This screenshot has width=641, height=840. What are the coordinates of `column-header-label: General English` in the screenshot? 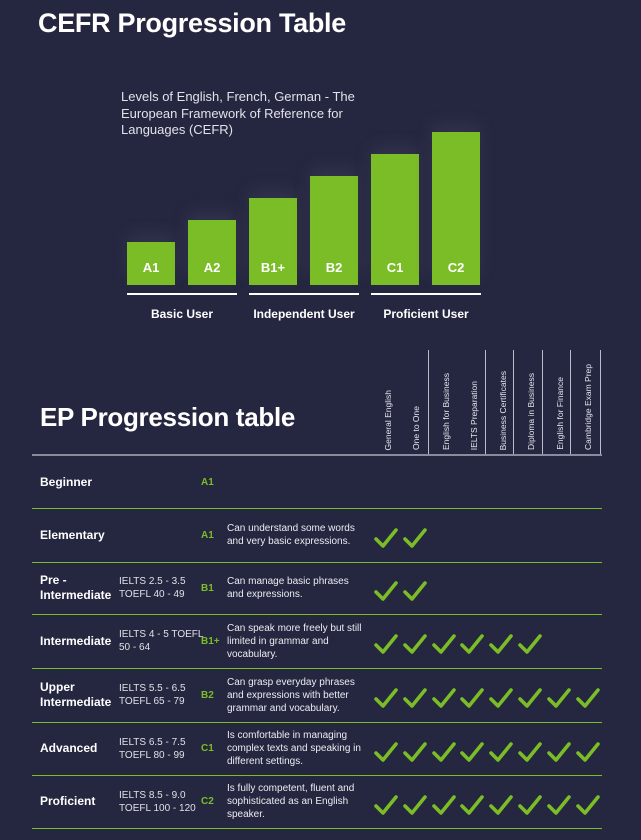 It's located at (388, 419).